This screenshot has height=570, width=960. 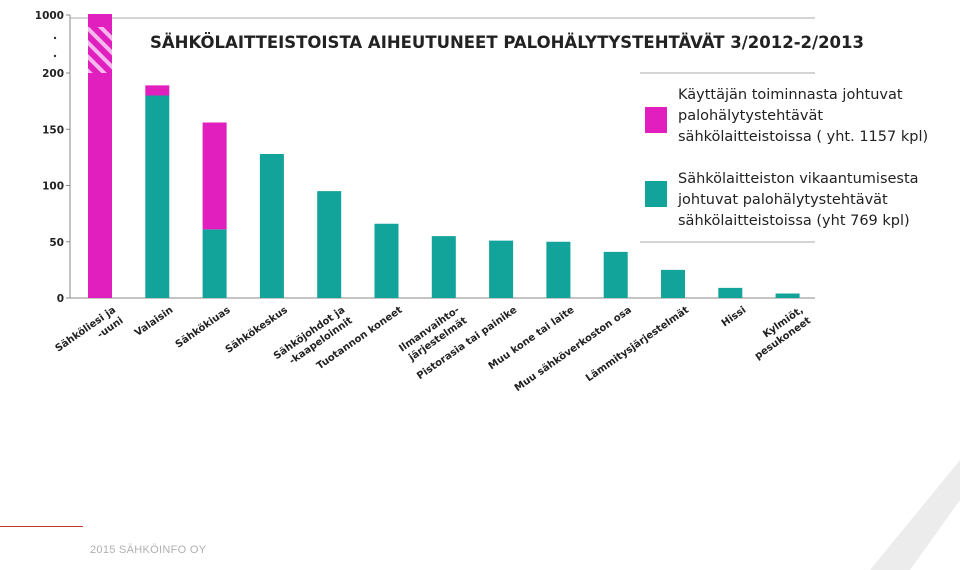 I want to click on y-tick-label: 0, so click(x=60, y=299).